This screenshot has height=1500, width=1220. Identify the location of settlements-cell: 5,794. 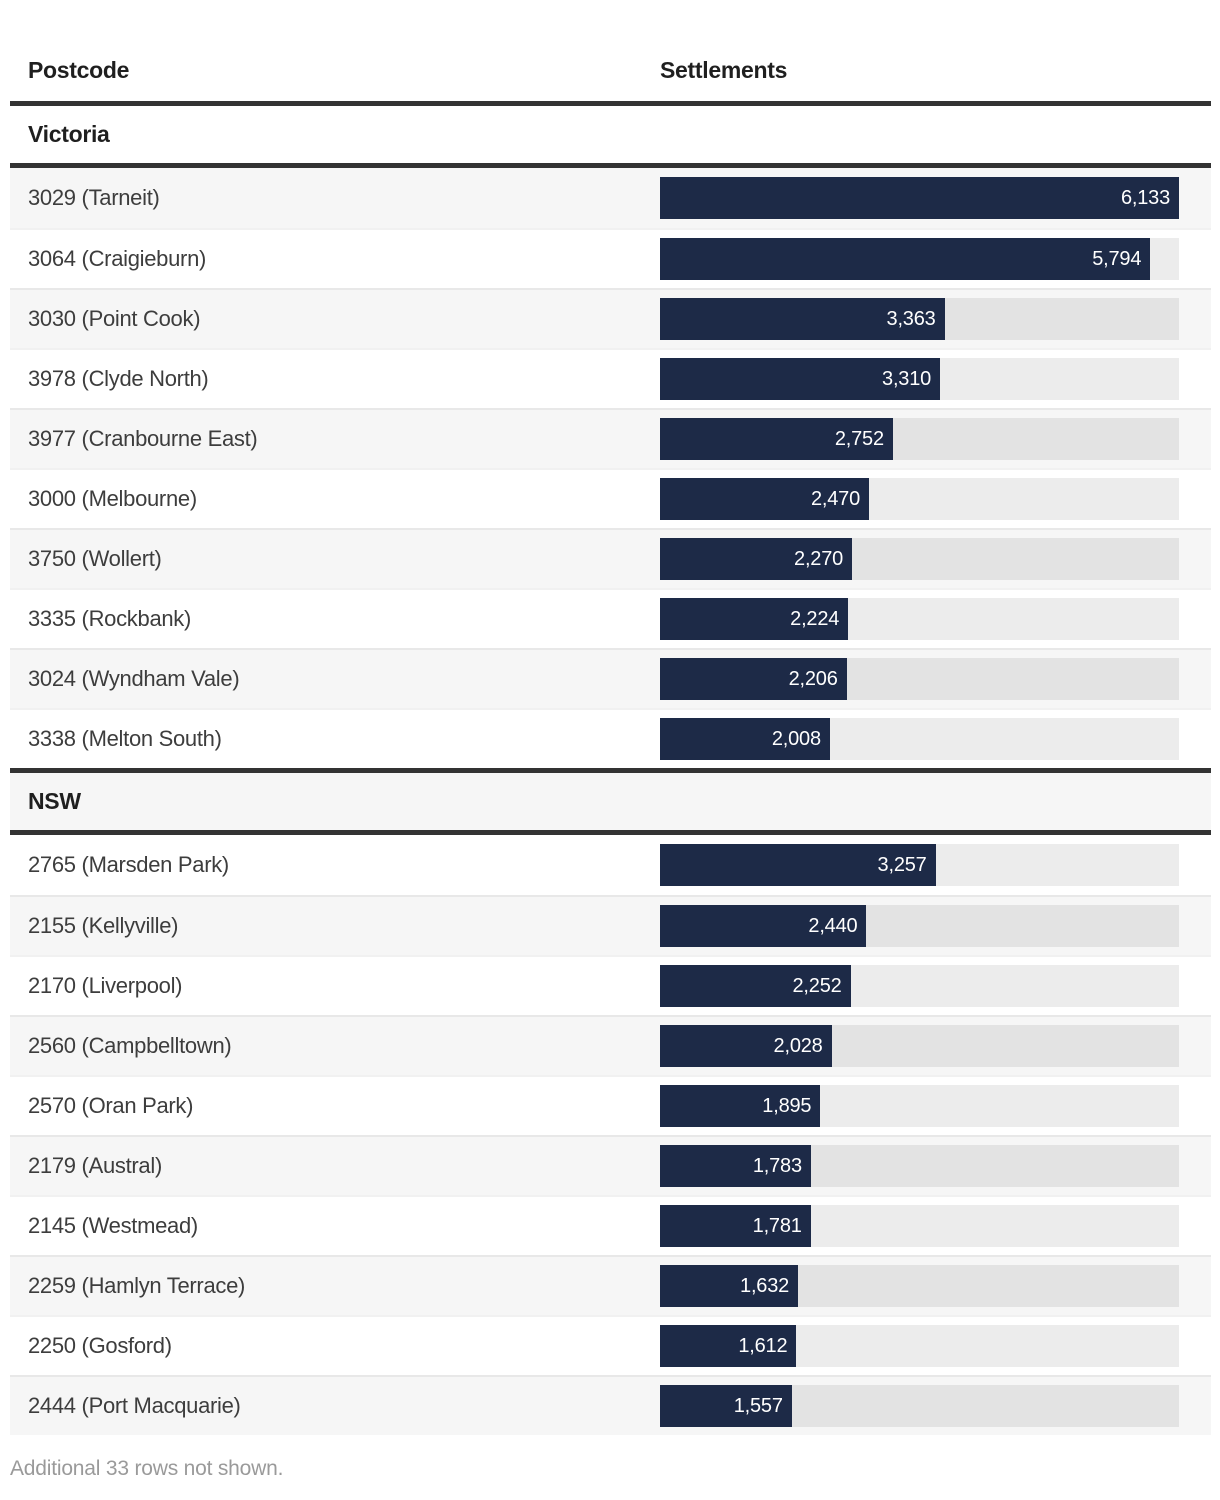
(935, 259).